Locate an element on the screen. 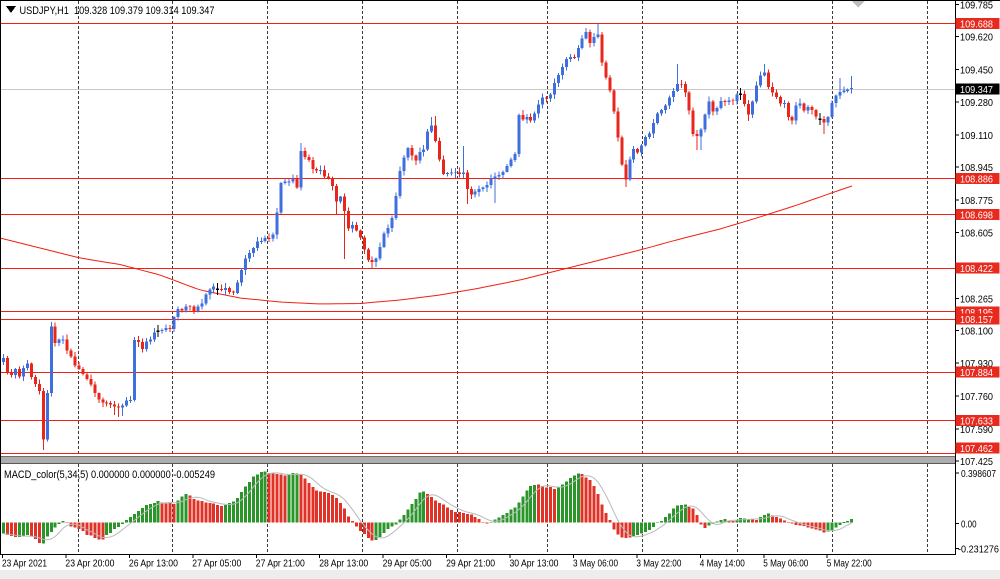 Image resolution: width=1000 pixels, height=579 pixels. svg-text: -0.231276 is located at coordinates (978, 550).